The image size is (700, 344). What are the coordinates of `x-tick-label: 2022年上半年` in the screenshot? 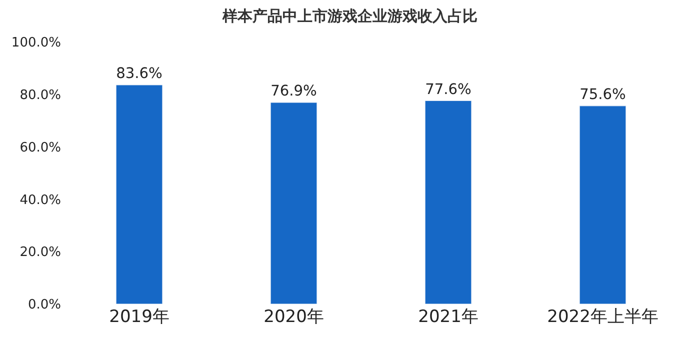 It's located at (602, 317).